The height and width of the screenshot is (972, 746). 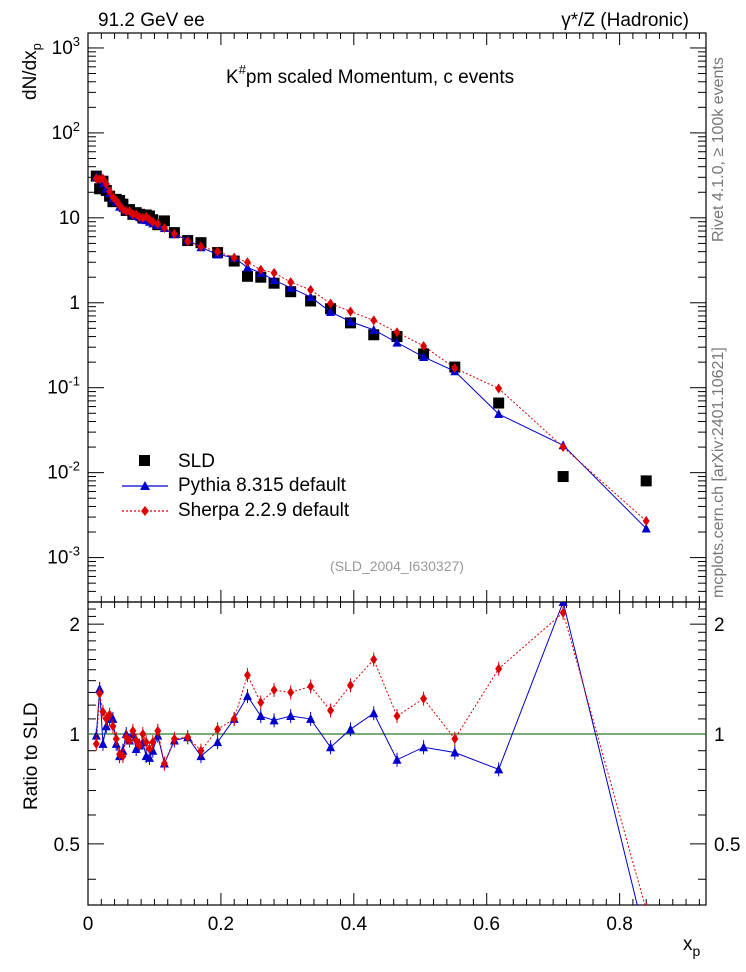 I want to click on x-axis-label-sub: p, so click(x=697, y=951).